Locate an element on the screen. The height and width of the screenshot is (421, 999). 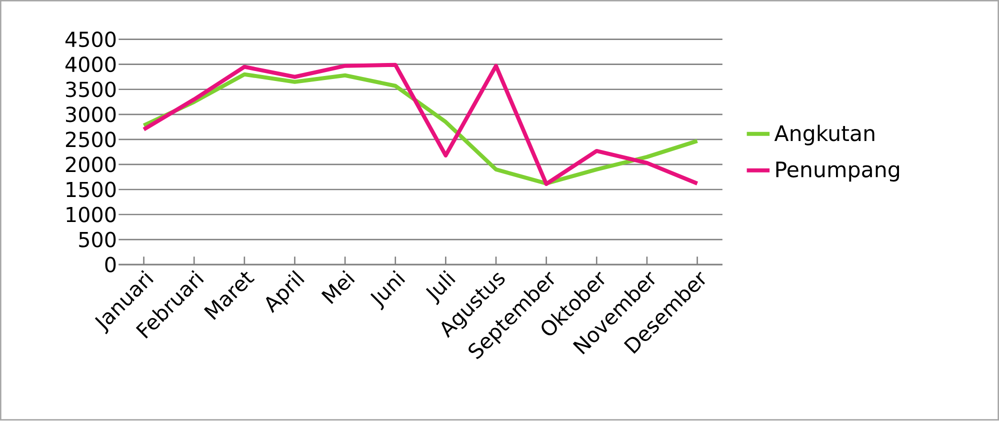
y-tick-label: 0 is located at coordinates (110, 265).